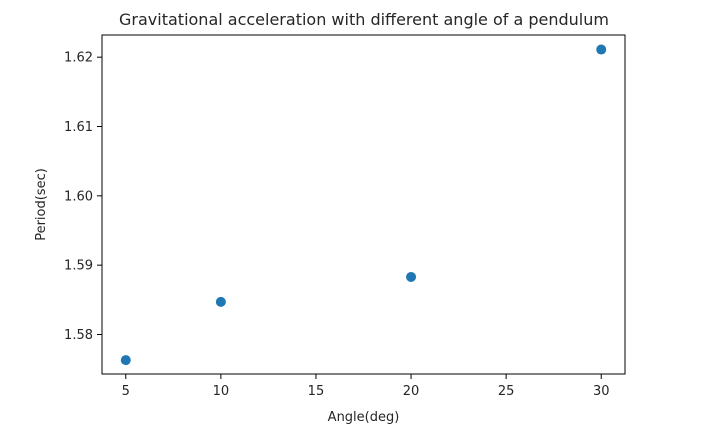  I want to click on x-tick-label: 10, so click(221, 391).